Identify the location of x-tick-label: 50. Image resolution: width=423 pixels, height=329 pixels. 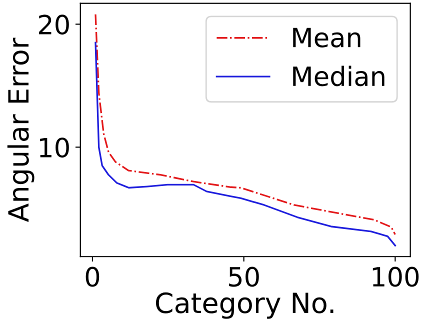
(244, 276).